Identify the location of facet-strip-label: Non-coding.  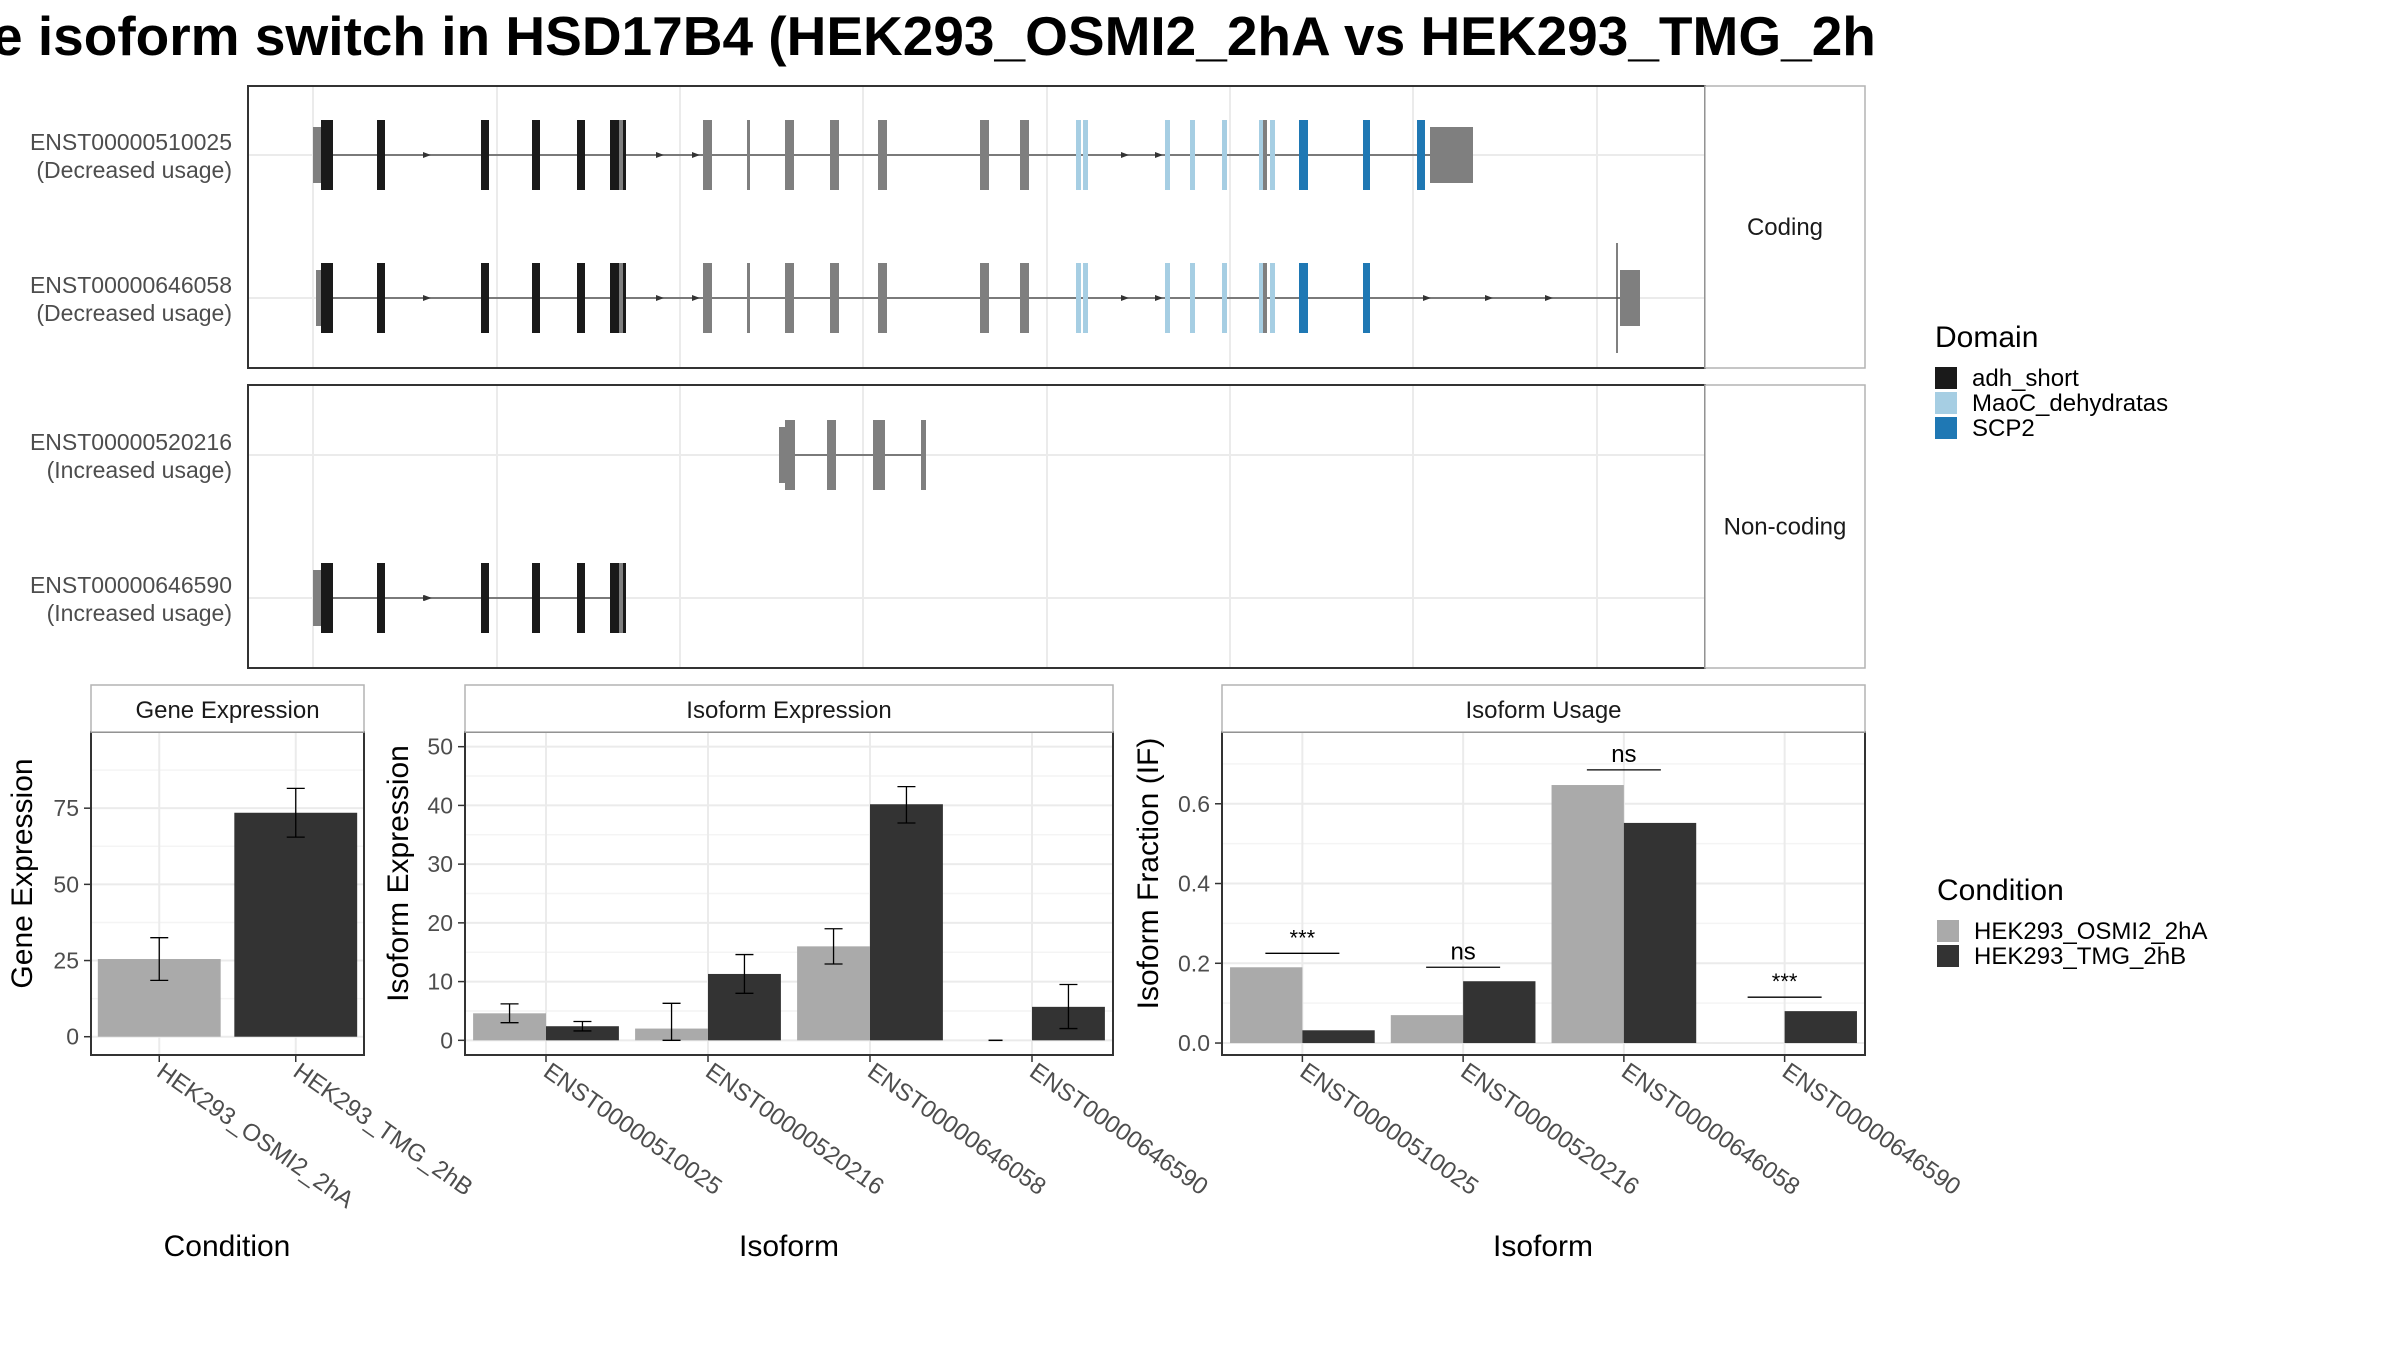
(1785, 527).